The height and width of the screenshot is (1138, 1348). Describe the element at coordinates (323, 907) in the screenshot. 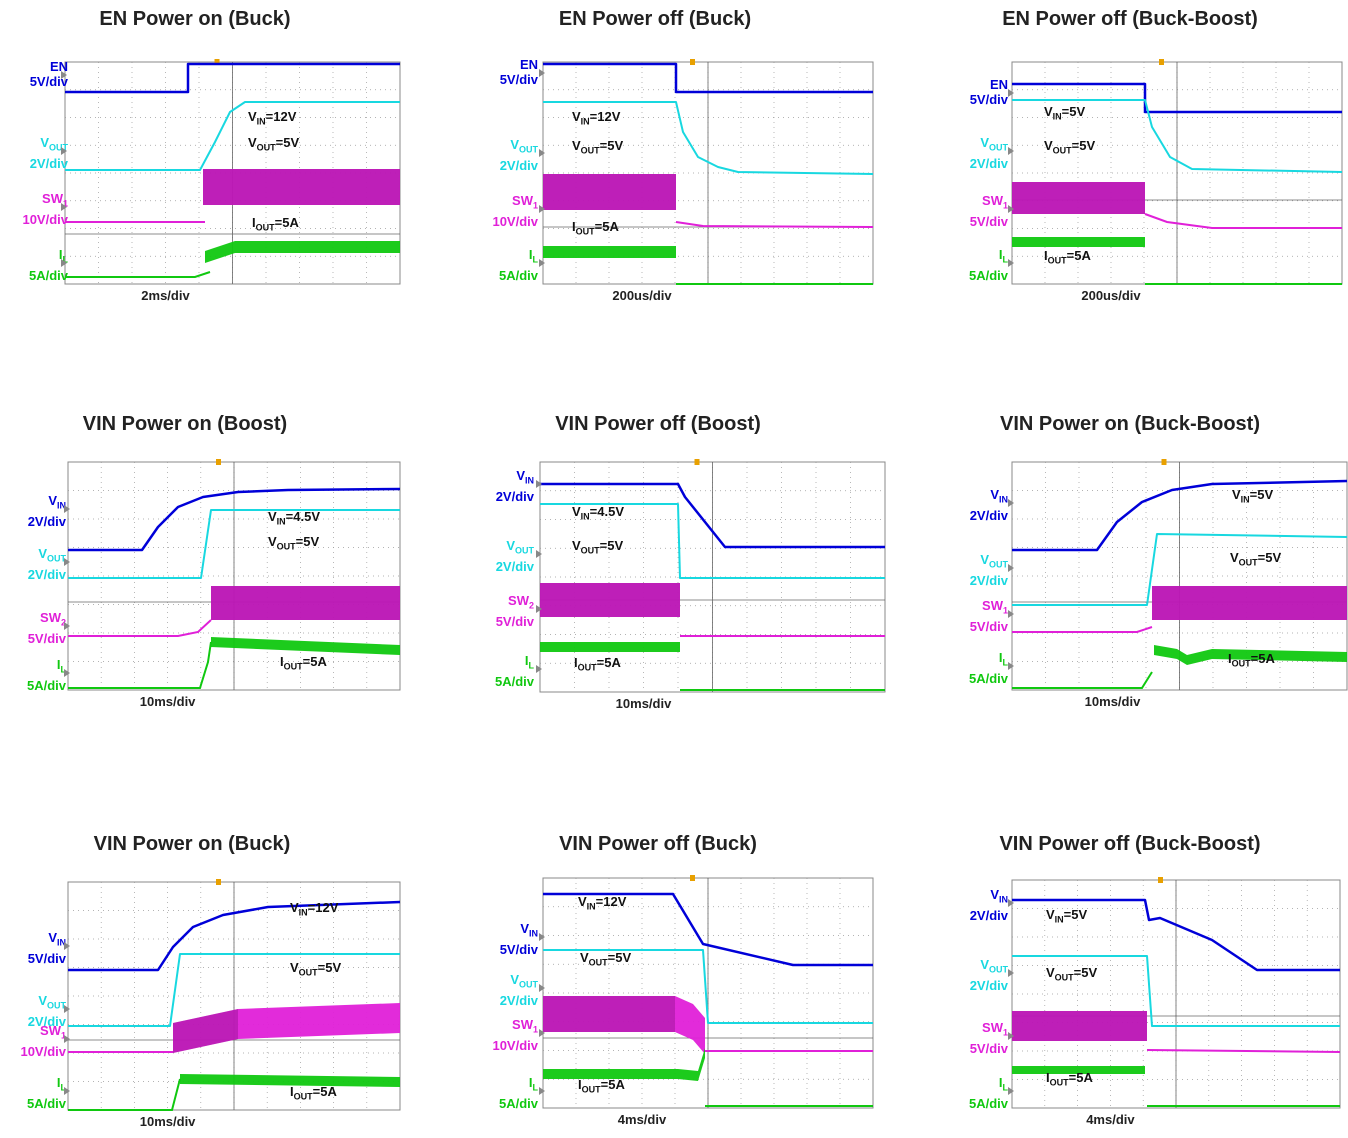

I see `annotation-value: =12V` at that location.